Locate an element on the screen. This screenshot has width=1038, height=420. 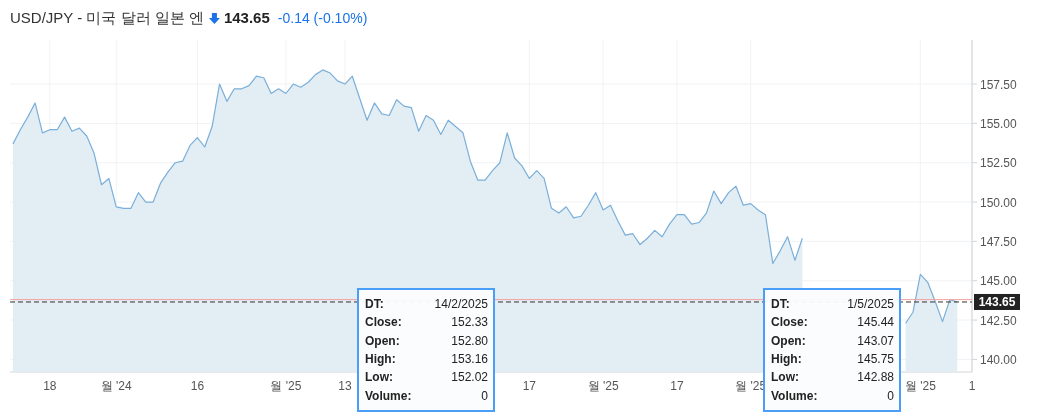
y-tick-label: 140.00 is located at coordinates (999, 359).